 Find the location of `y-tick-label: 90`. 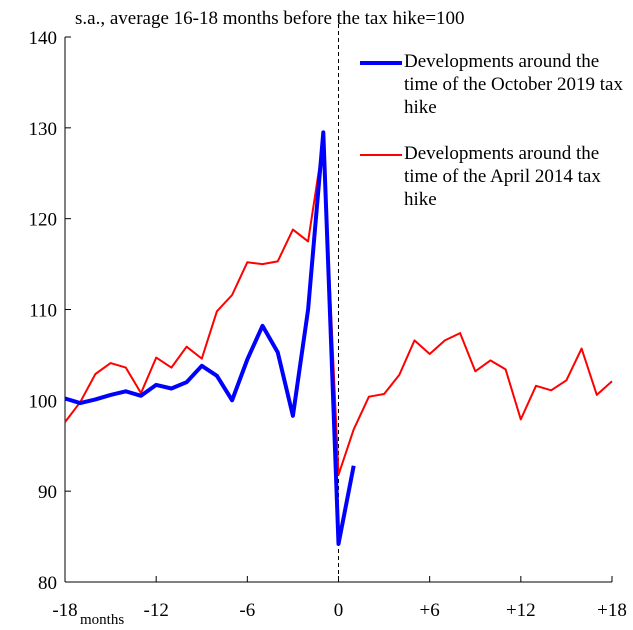

y-tick-label: 90 is located at coordinates (47, 492).